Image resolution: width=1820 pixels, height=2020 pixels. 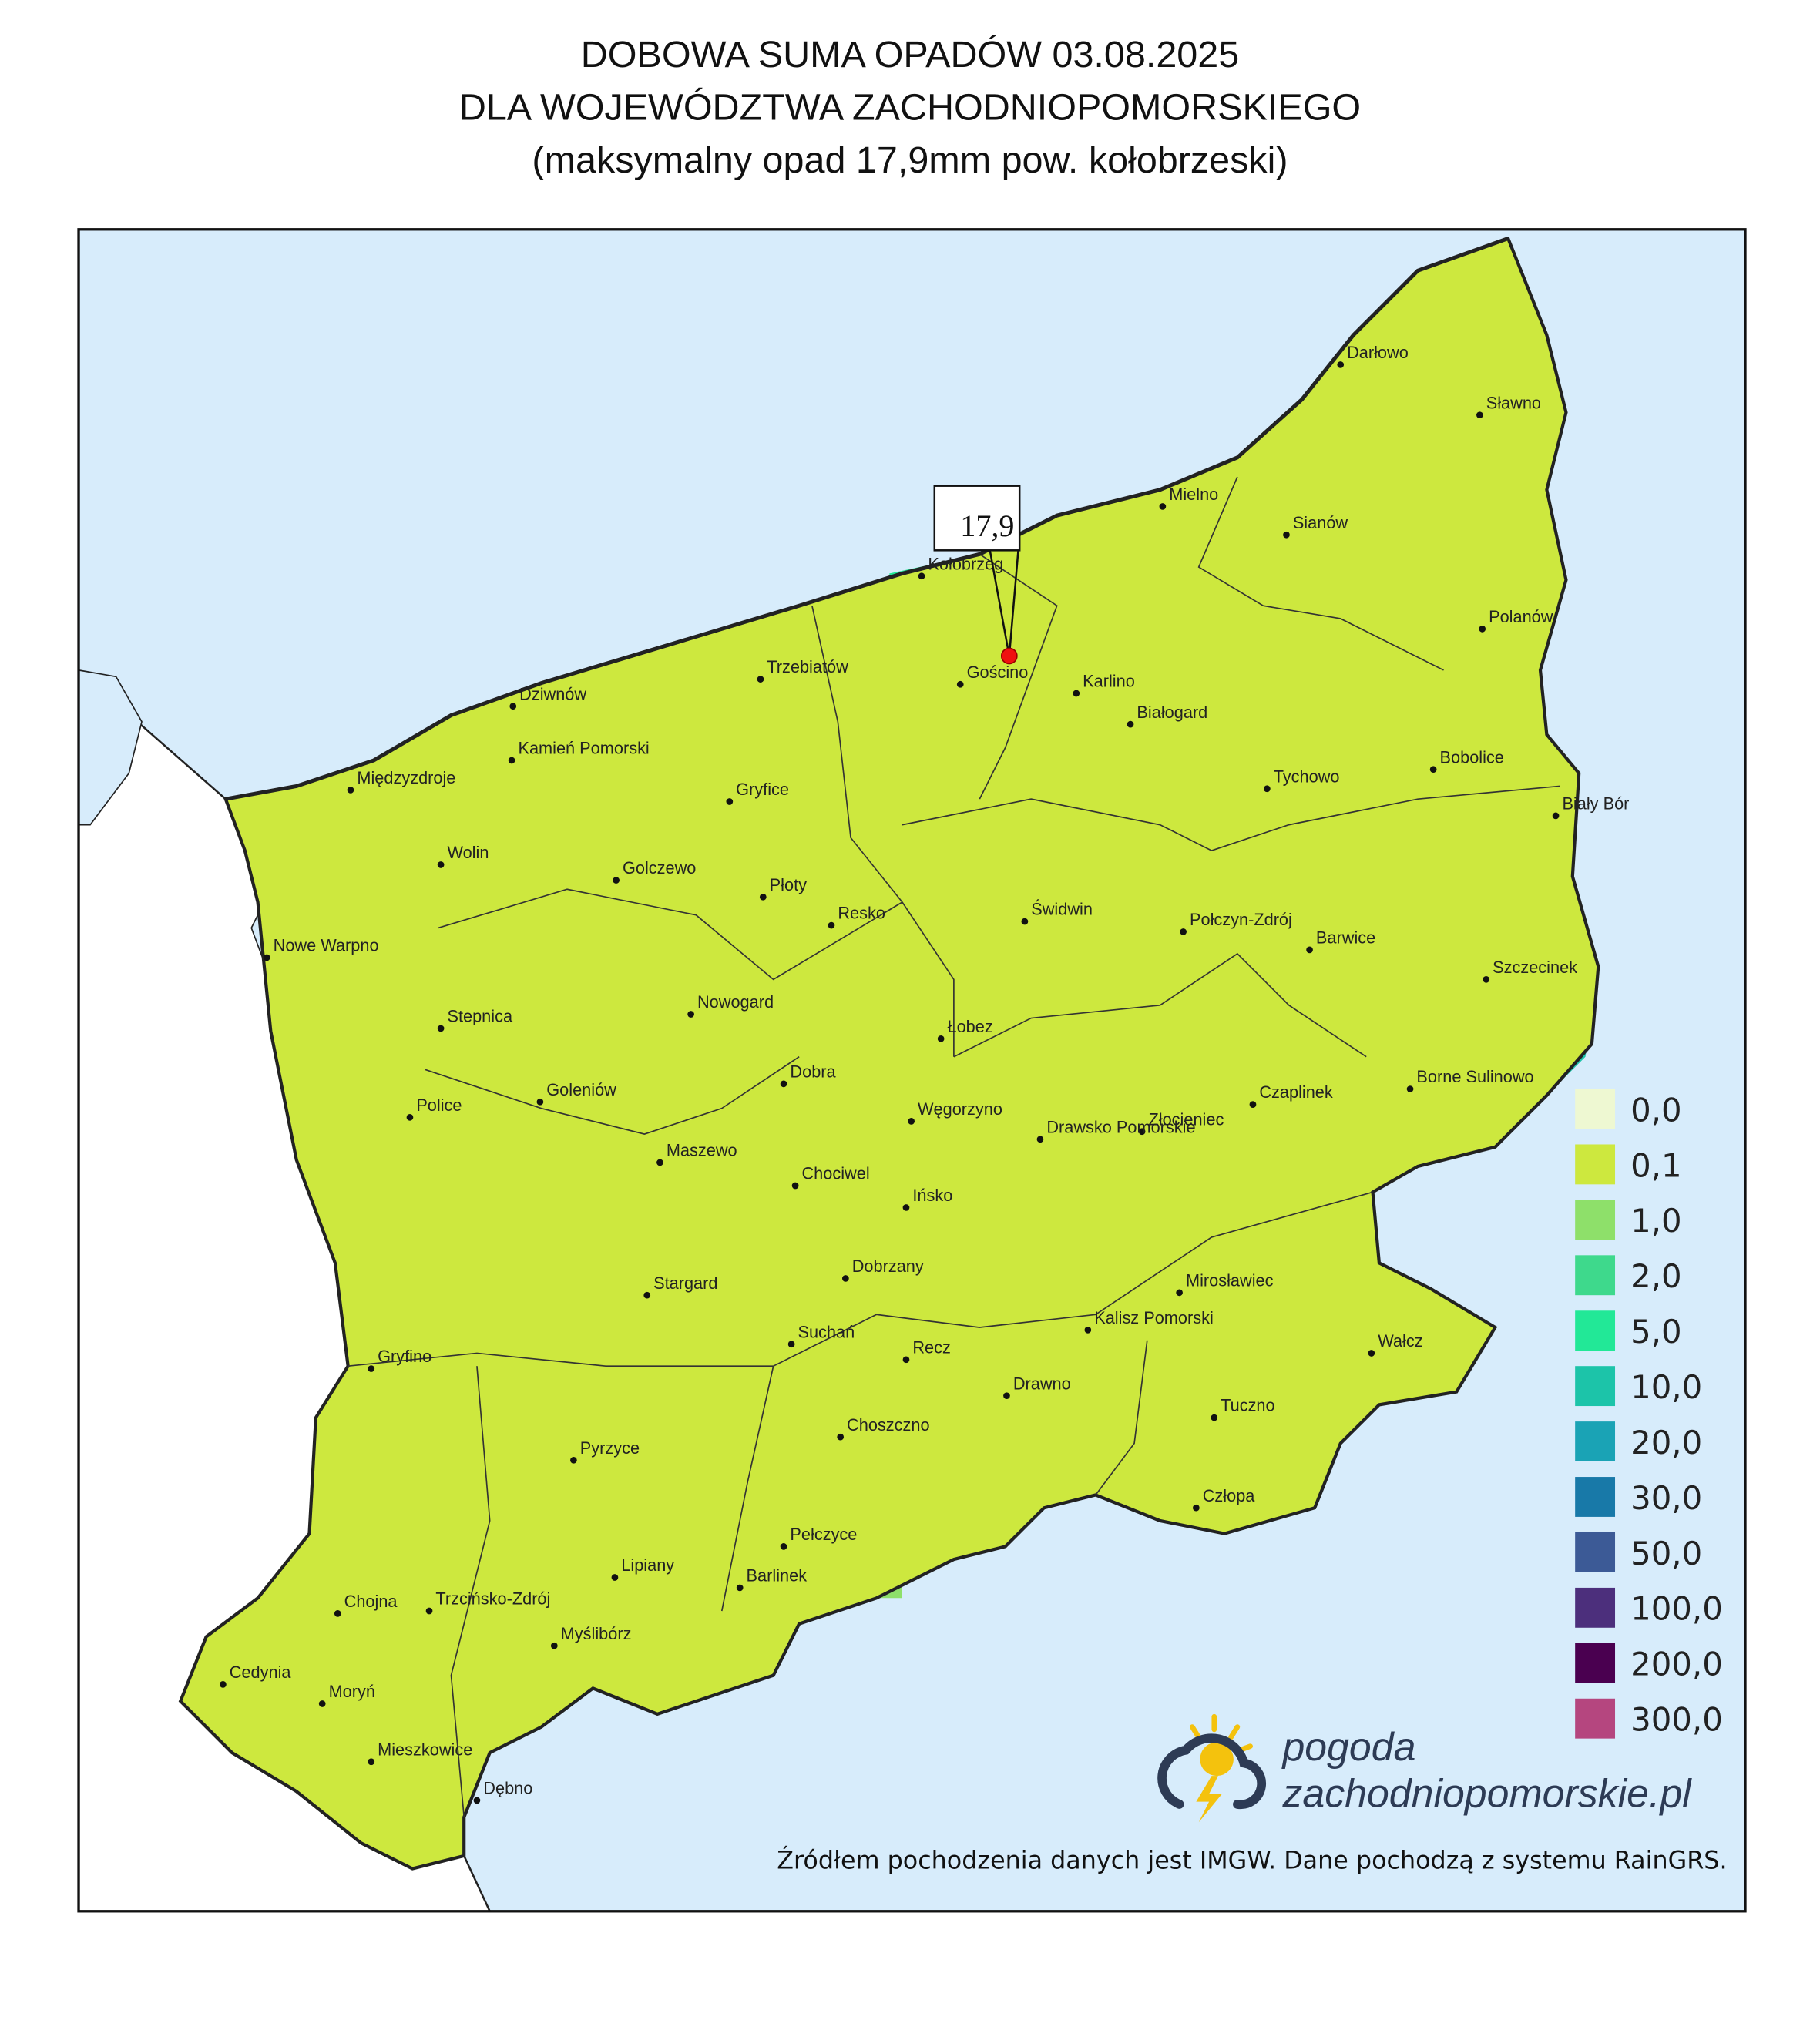 What do you see at coordinates (493, 1599) in the screenshot?
I see `town-label: Trzcińsko-Zdrój` at bounding box center [493, 1599].